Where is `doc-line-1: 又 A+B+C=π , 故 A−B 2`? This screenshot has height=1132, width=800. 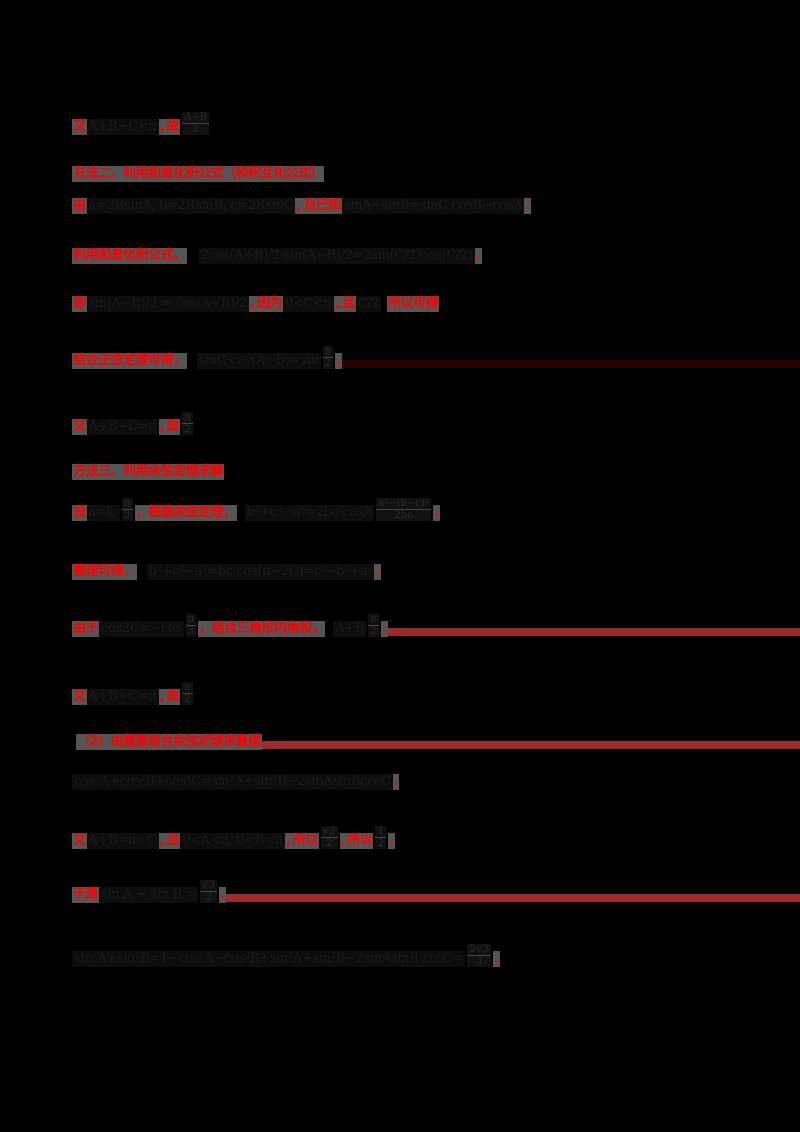
doc-line-1: 又 A+B+C=π , 故 A−B 2 is located at coordinates (141, 123).